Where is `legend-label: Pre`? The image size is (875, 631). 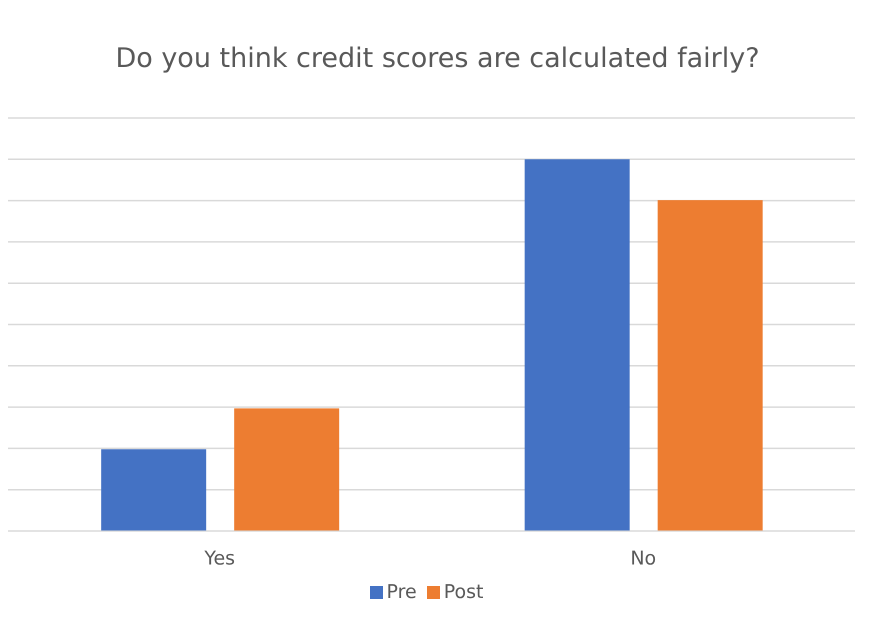 legend-label: Pre is located at coordinates (401, 592).